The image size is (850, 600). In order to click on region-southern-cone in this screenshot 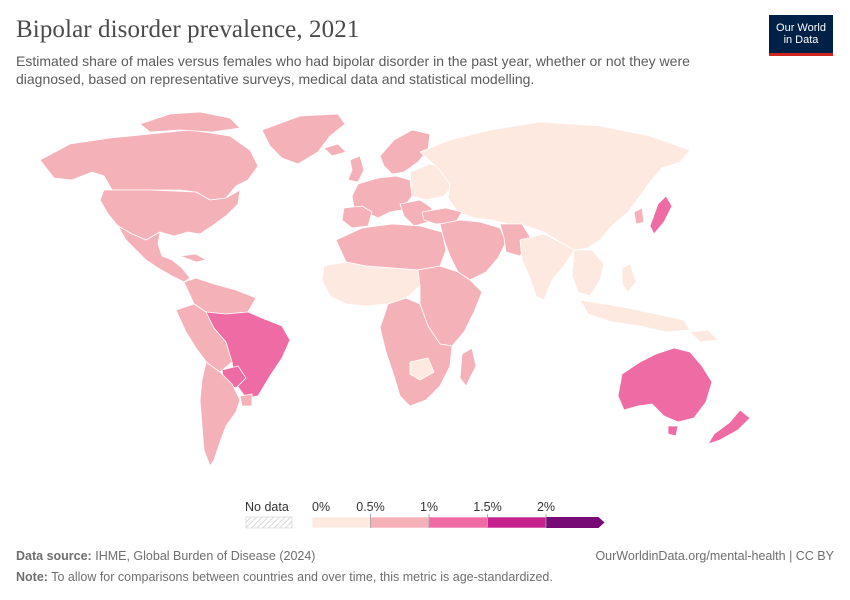, I will do `click(220, 414)`.